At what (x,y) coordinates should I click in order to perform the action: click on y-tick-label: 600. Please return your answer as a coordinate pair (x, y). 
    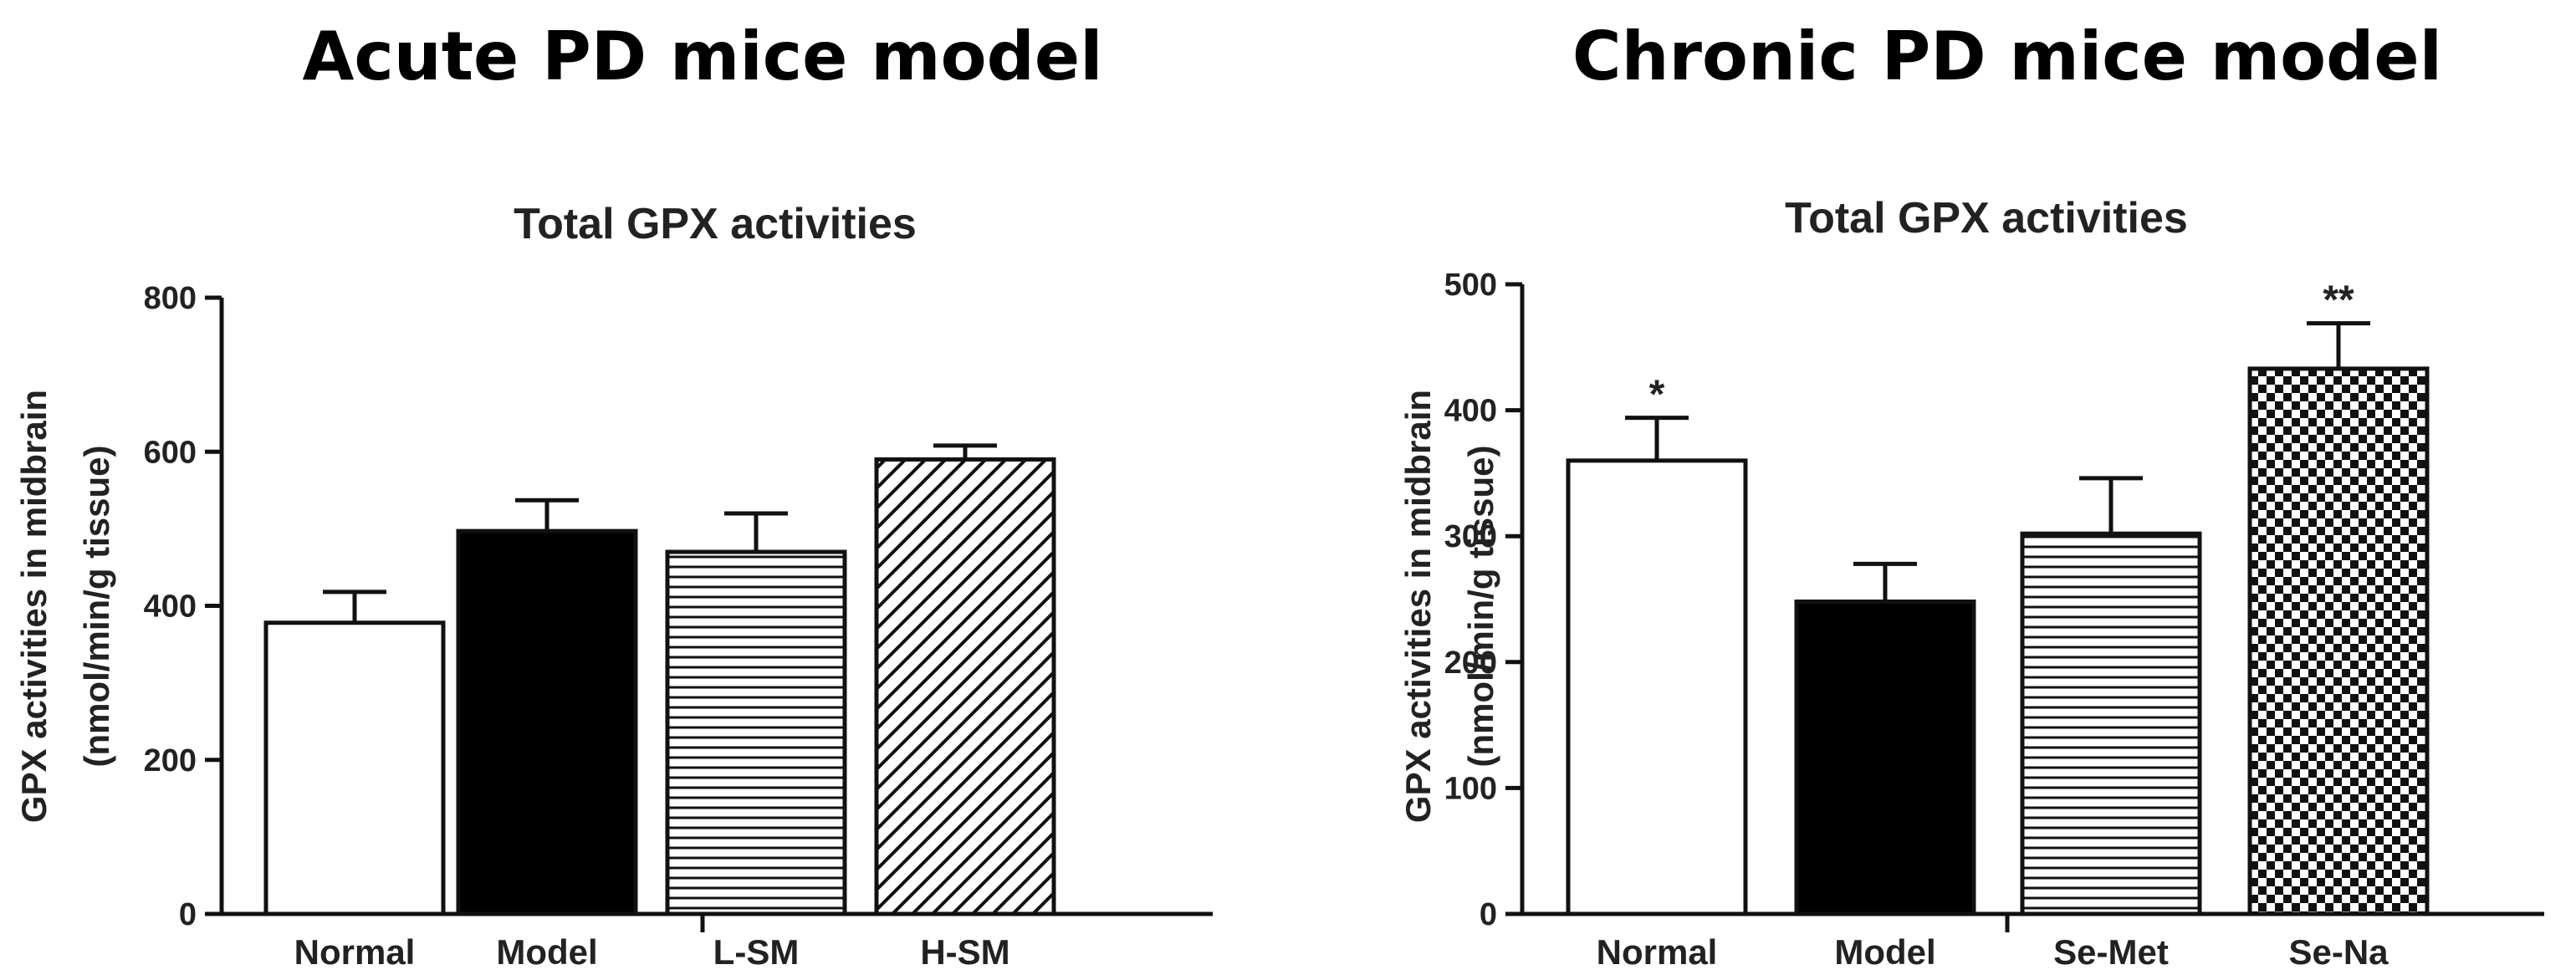
    Looking at the image, I should click on (170, 452).